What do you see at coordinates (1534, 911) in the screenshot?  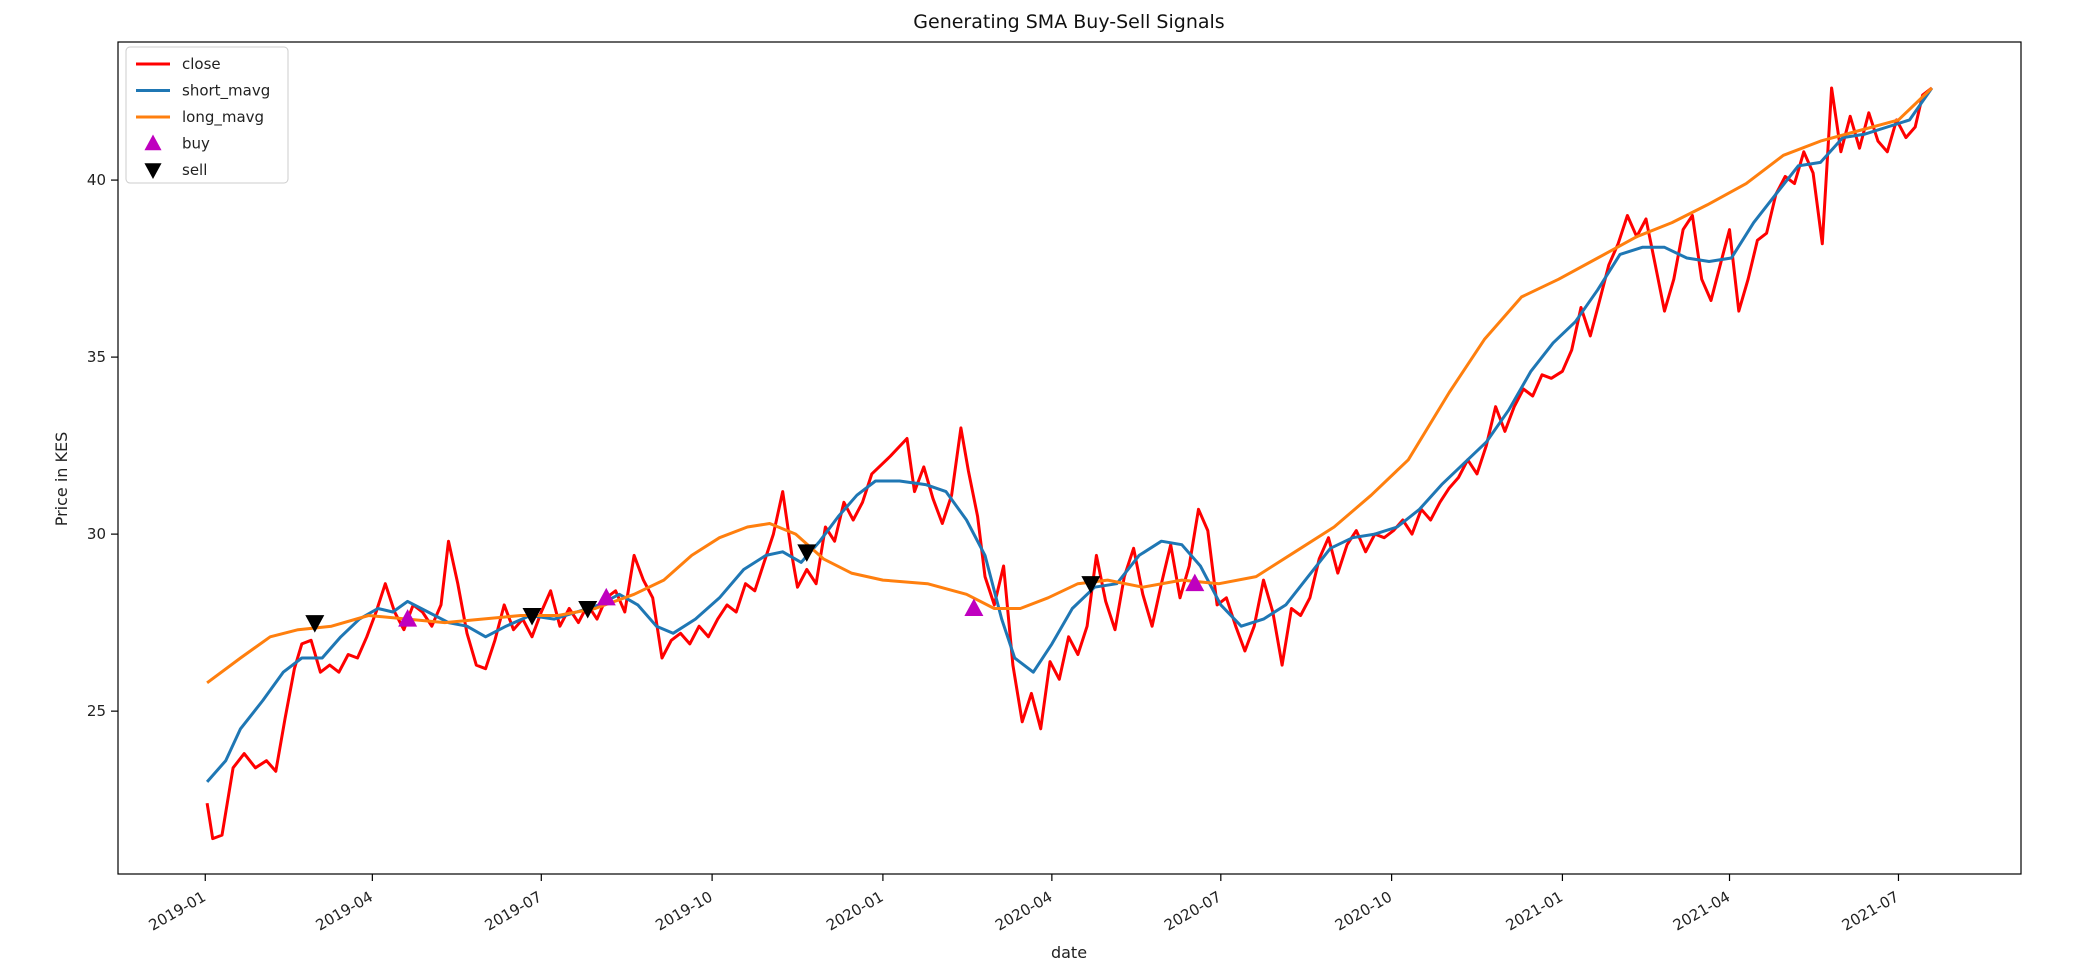 I see `x-tick-label: 2021-01` at bounding box center [1534, 911].